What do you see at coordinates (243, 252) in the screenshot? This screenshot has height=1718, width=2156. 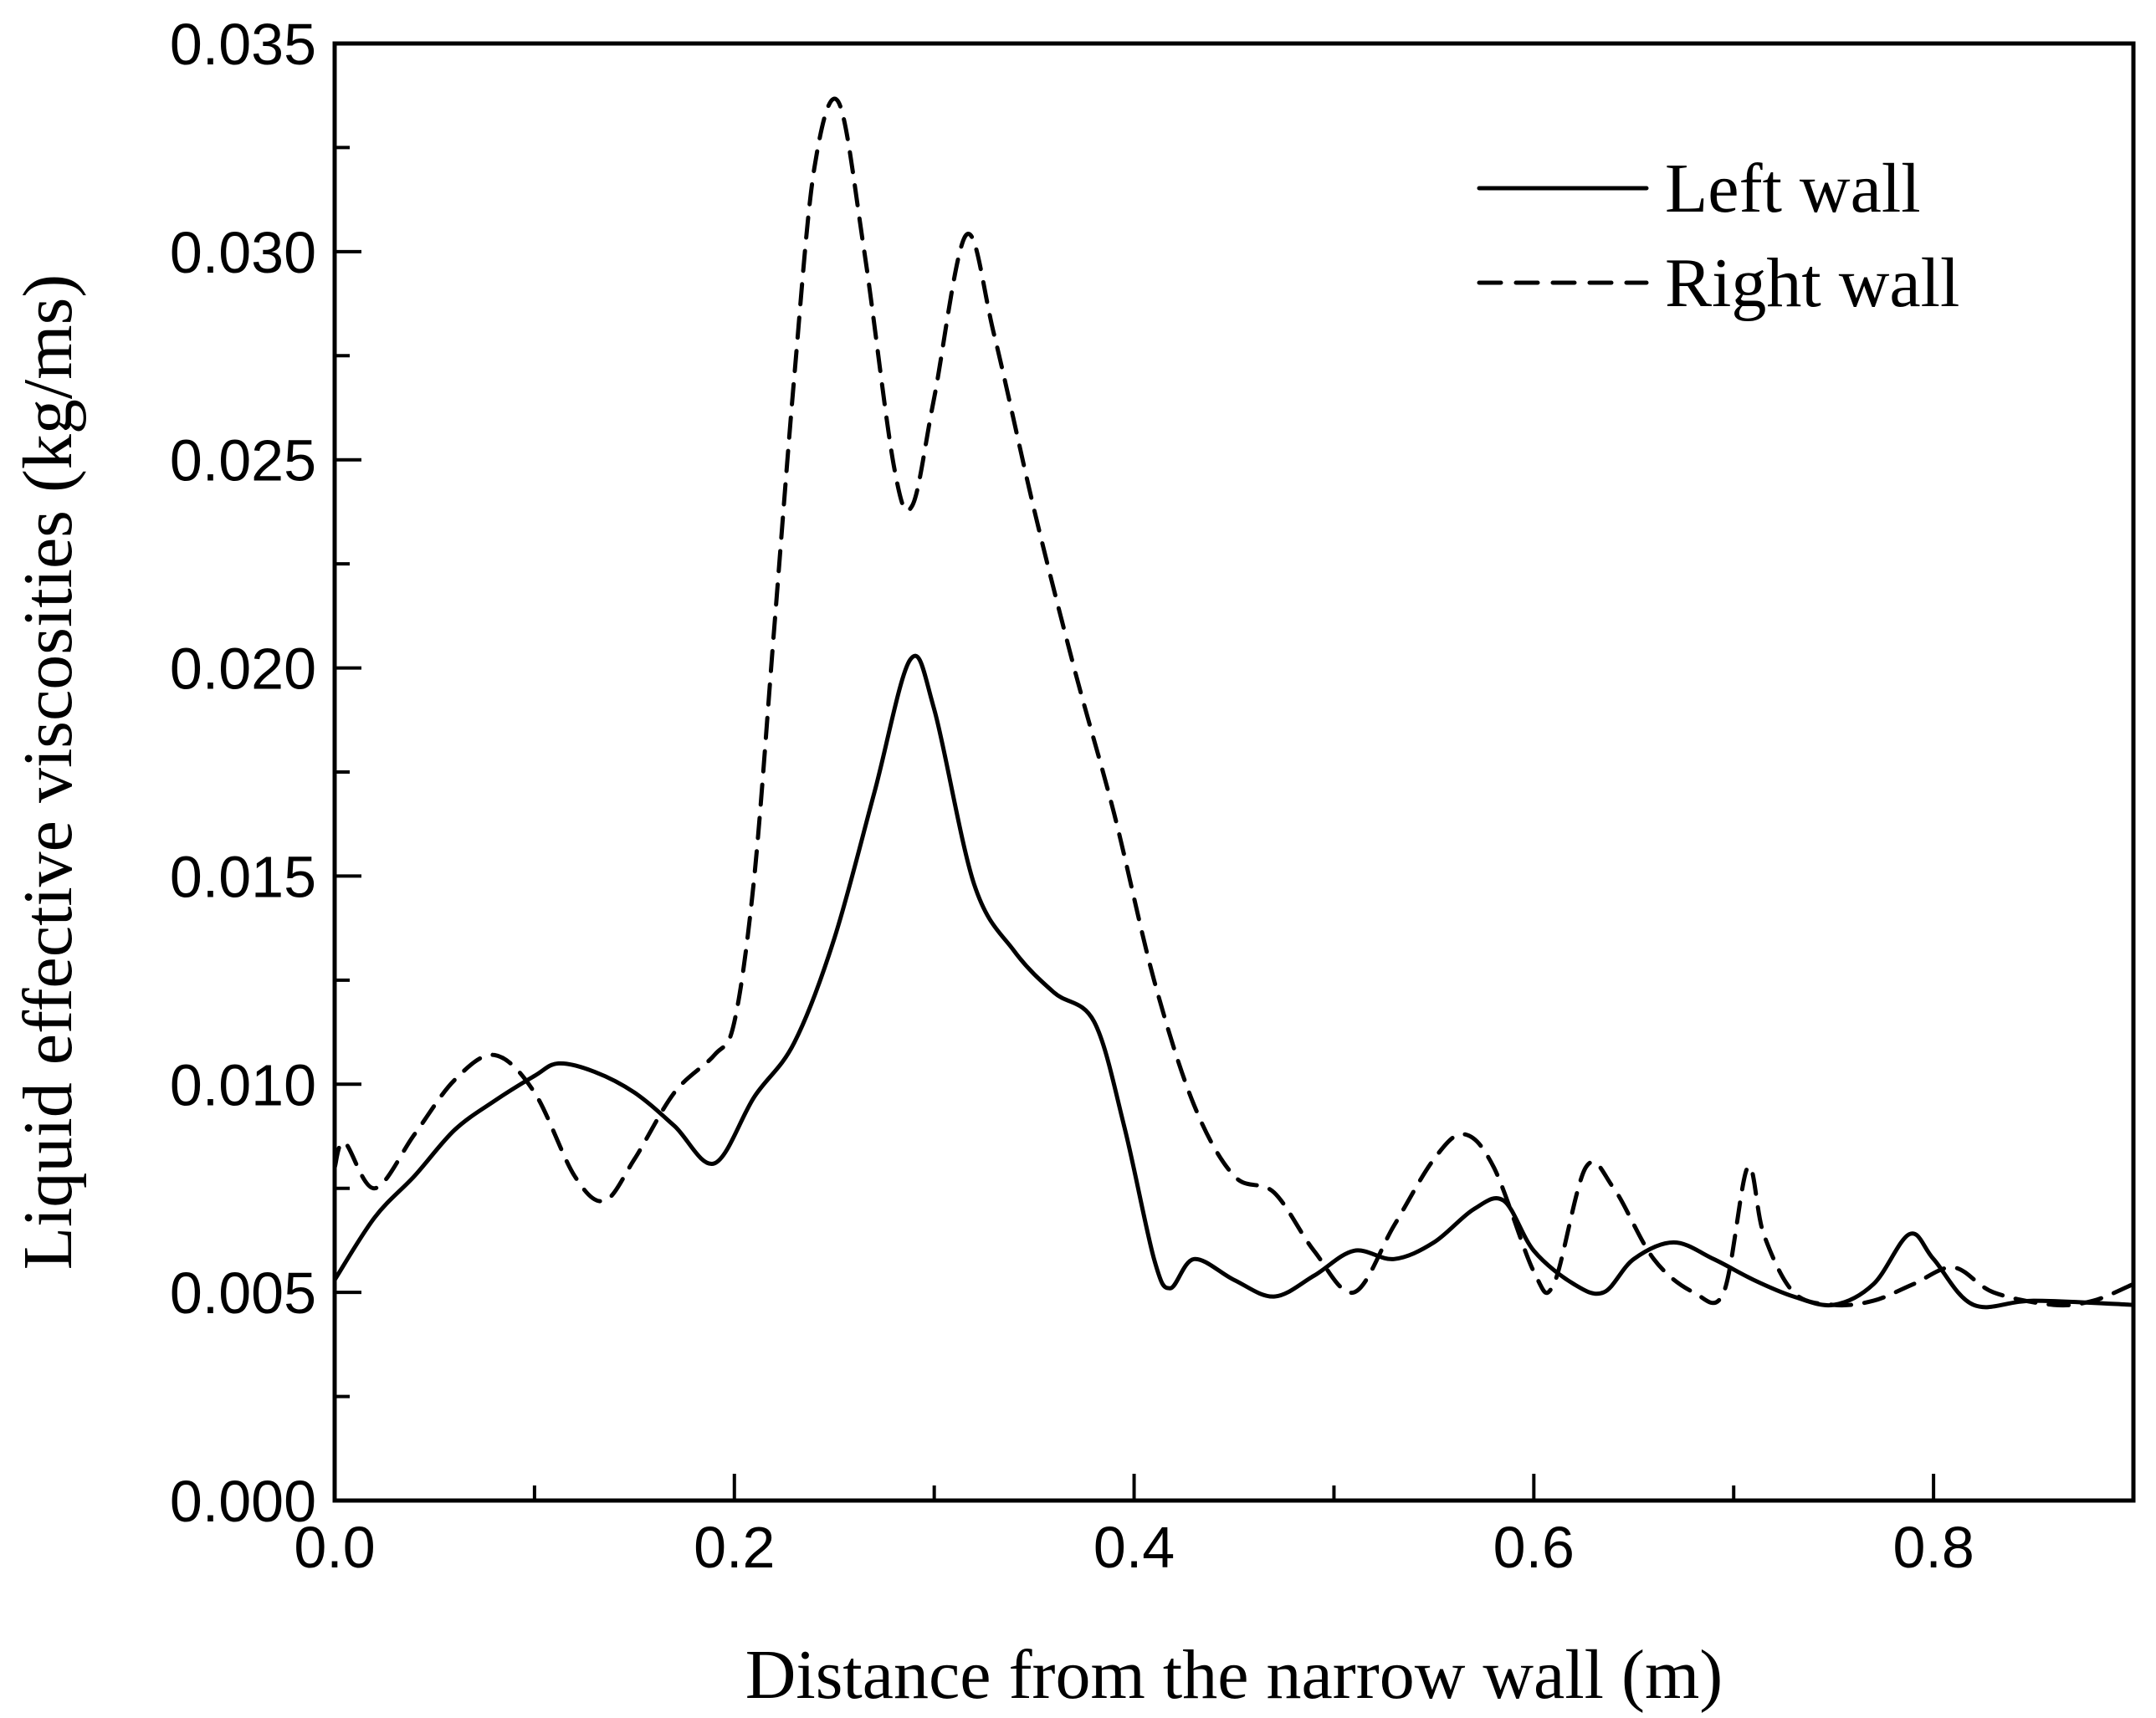 I see `y-tick-label: 0.030` at bounding box center [243, 252].